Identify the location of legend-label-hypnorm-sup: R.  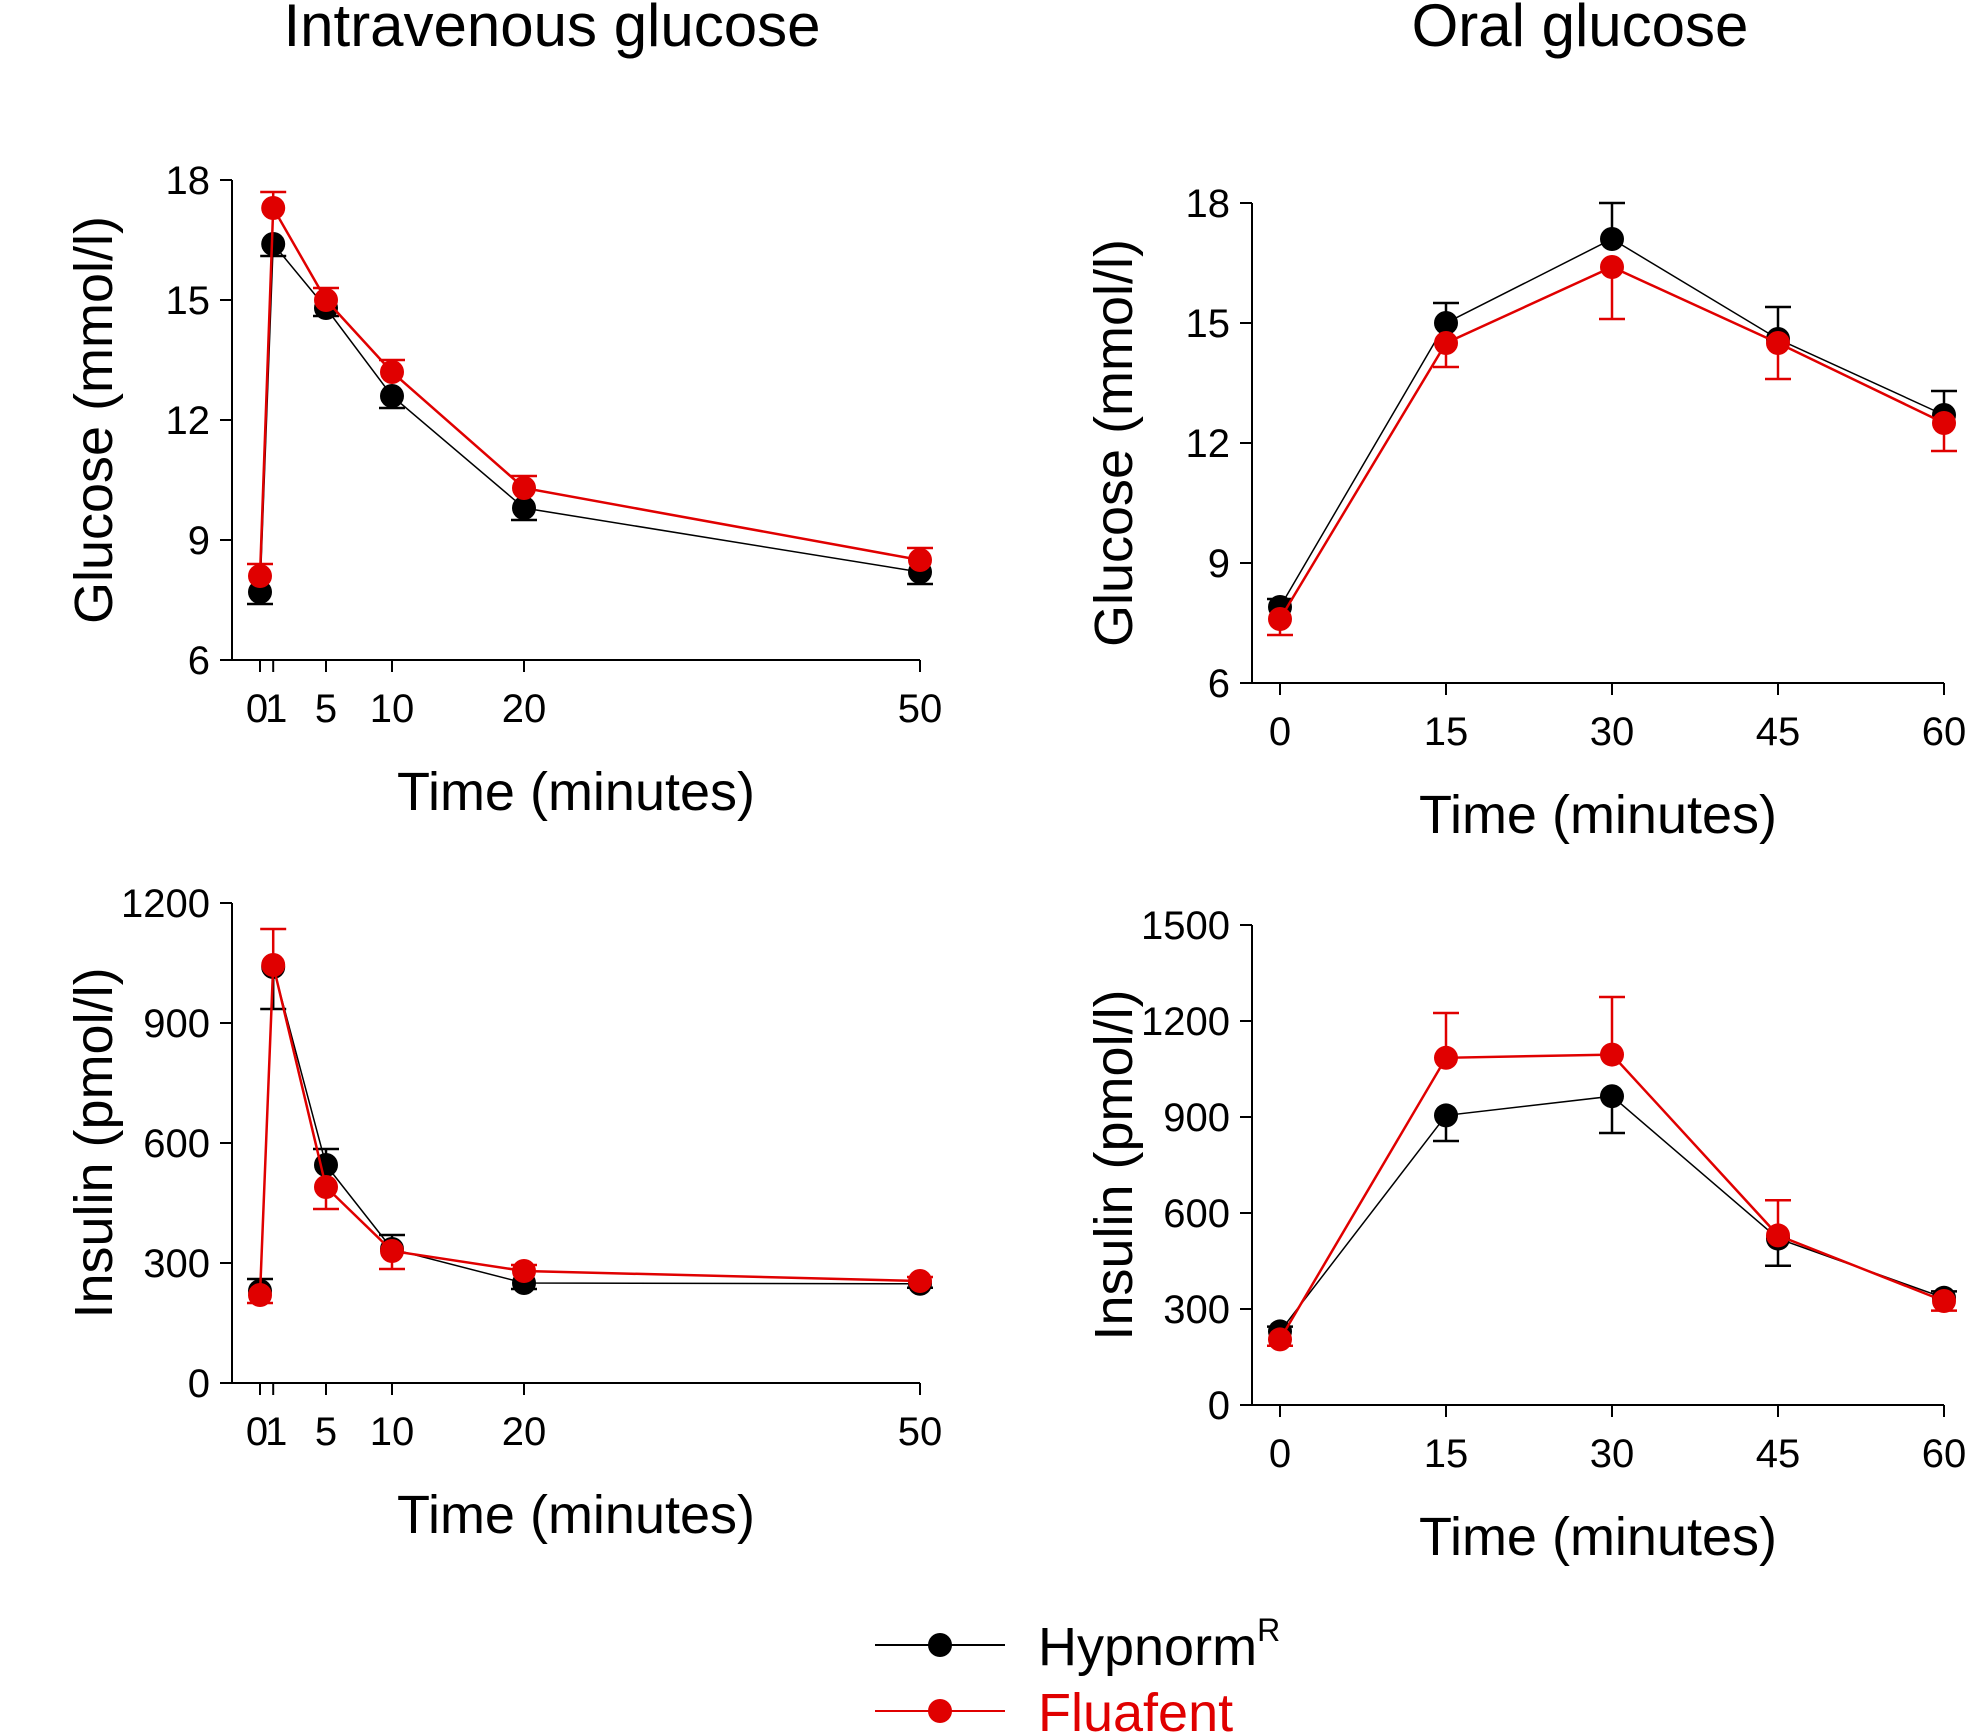
(1268, 1630).